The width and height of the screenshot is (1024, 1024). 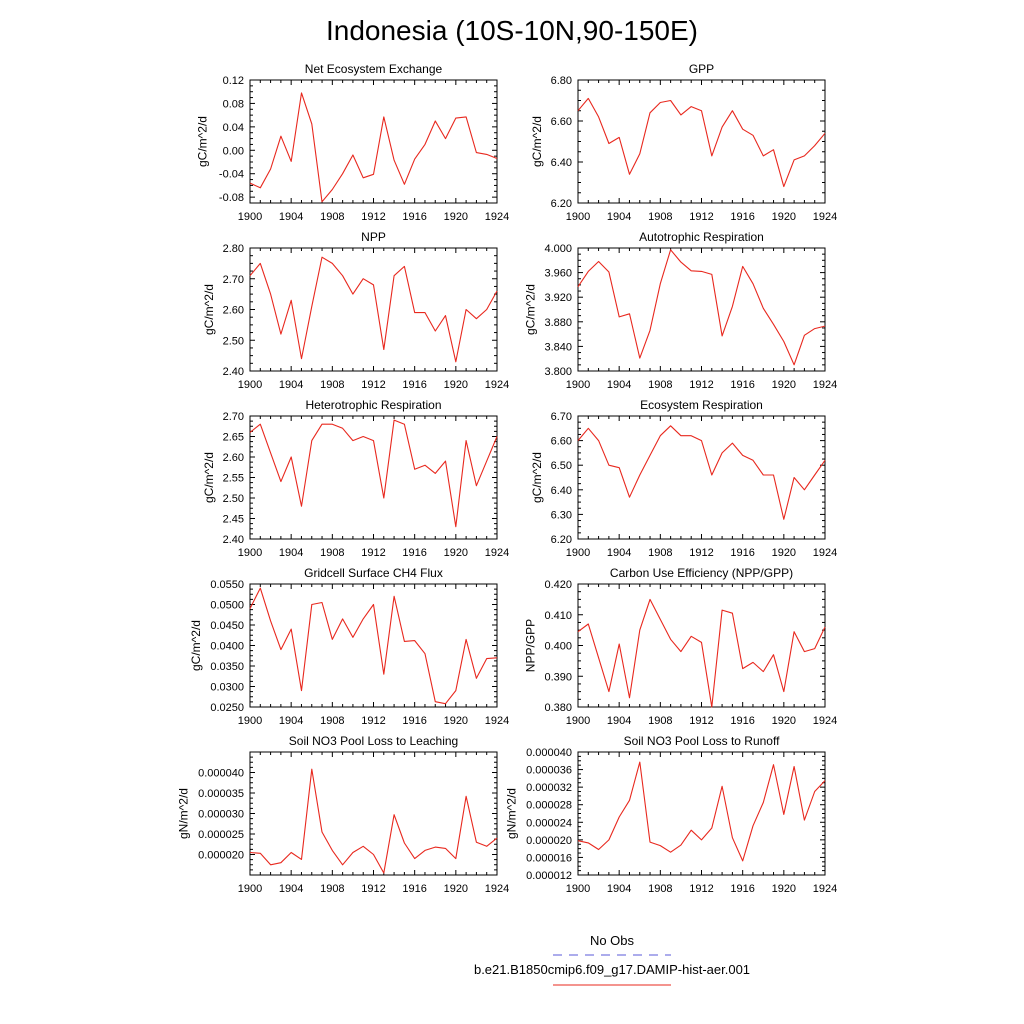 What do you see at coordinates (233, 151) in the screenshot?
I see `y-tick-label: 0.00` at bounding box center [233, 151].